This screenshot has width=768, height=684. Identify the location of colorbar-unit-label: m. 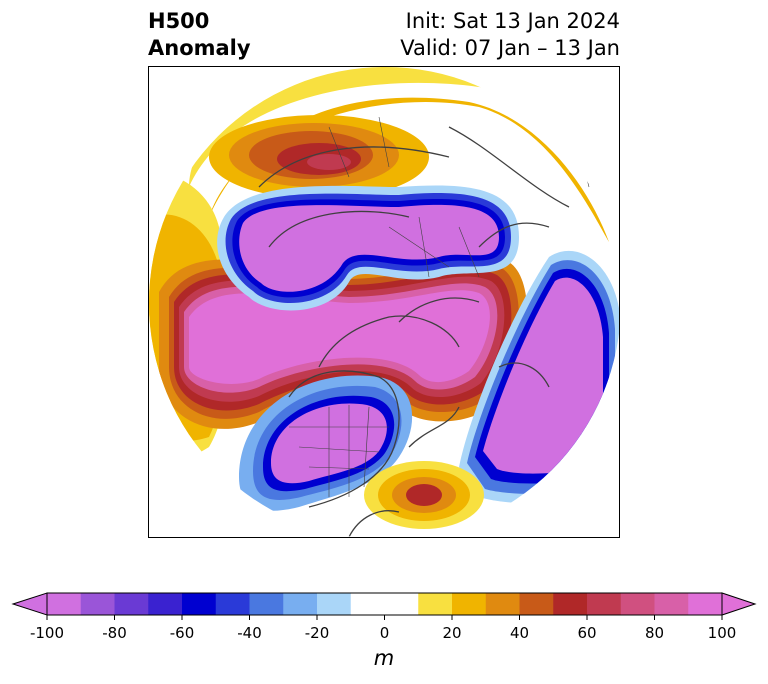
(384, 658).